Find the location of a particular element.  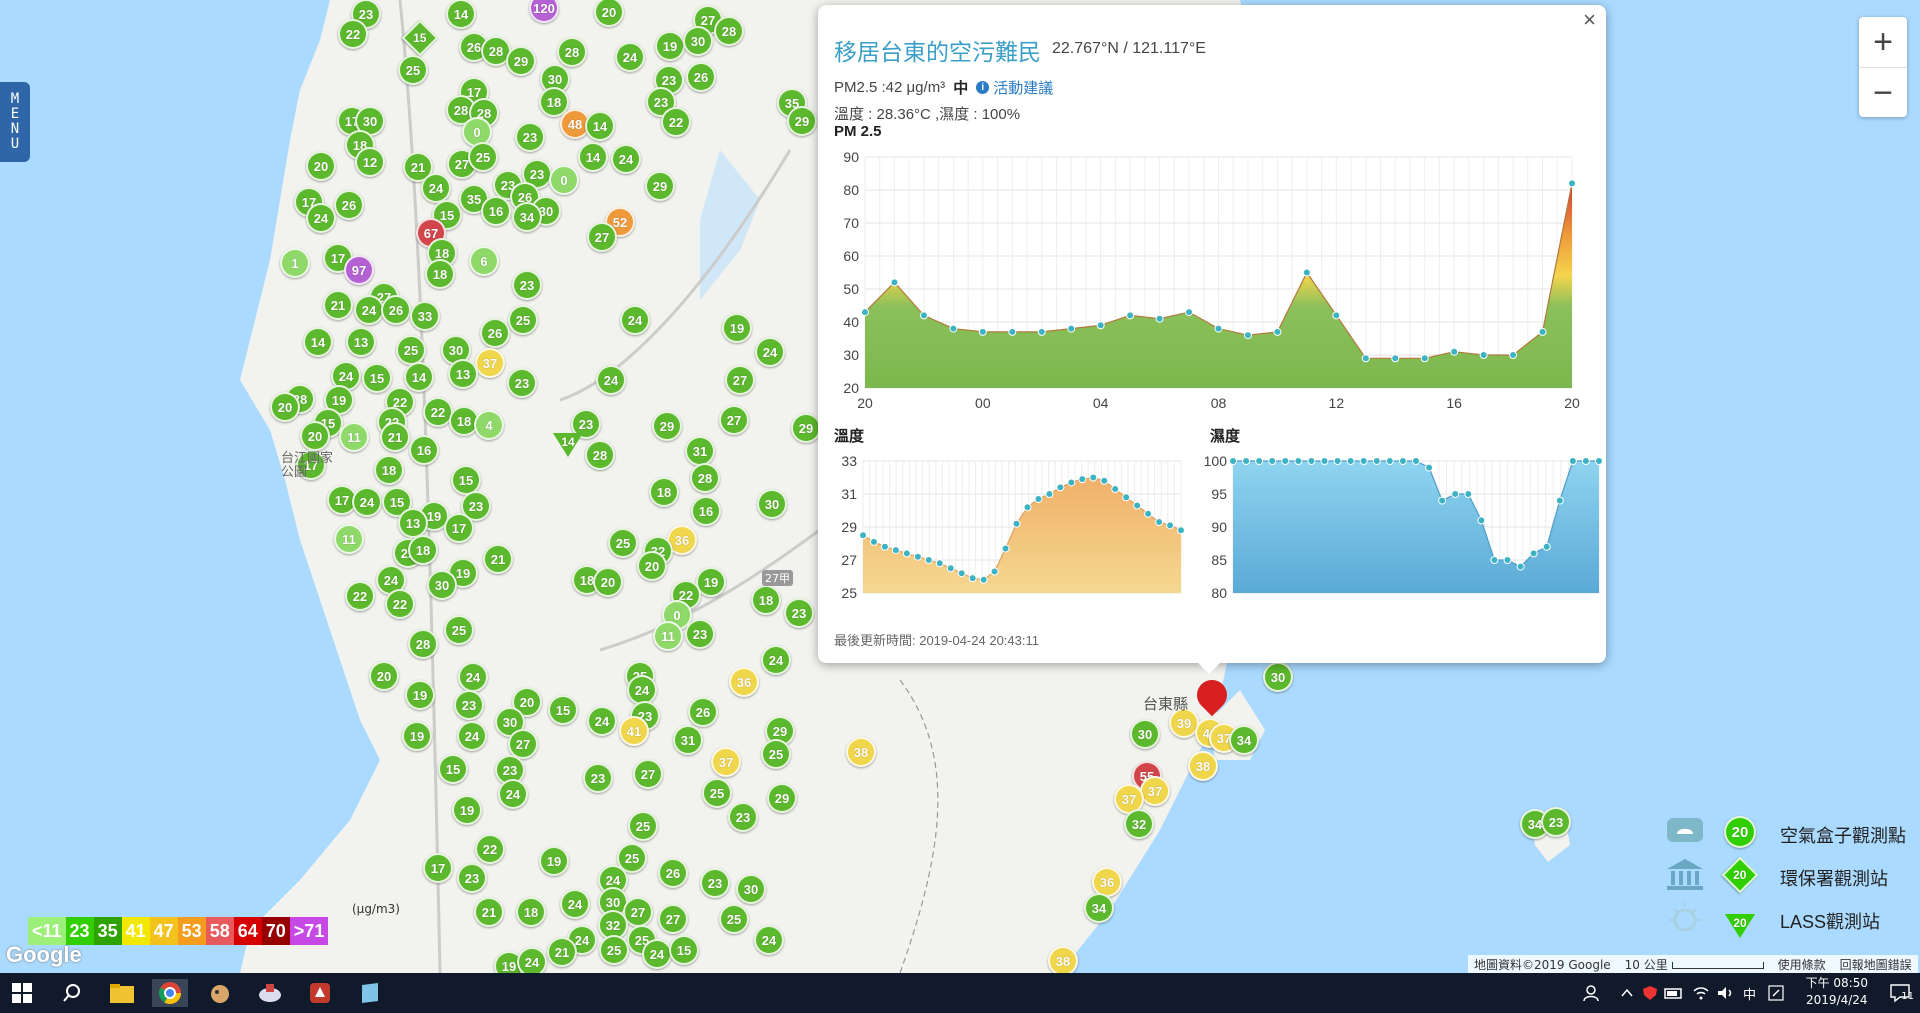

airbox-marker: 97 is located at coordinates (359, 270).